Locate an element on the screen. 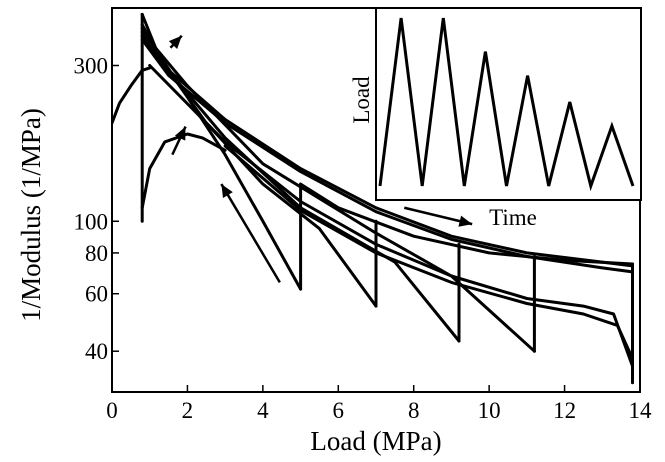 The height and width of the screenshot is (462, 665). x-tick-label: 2 is located at coordinates (188, 410).